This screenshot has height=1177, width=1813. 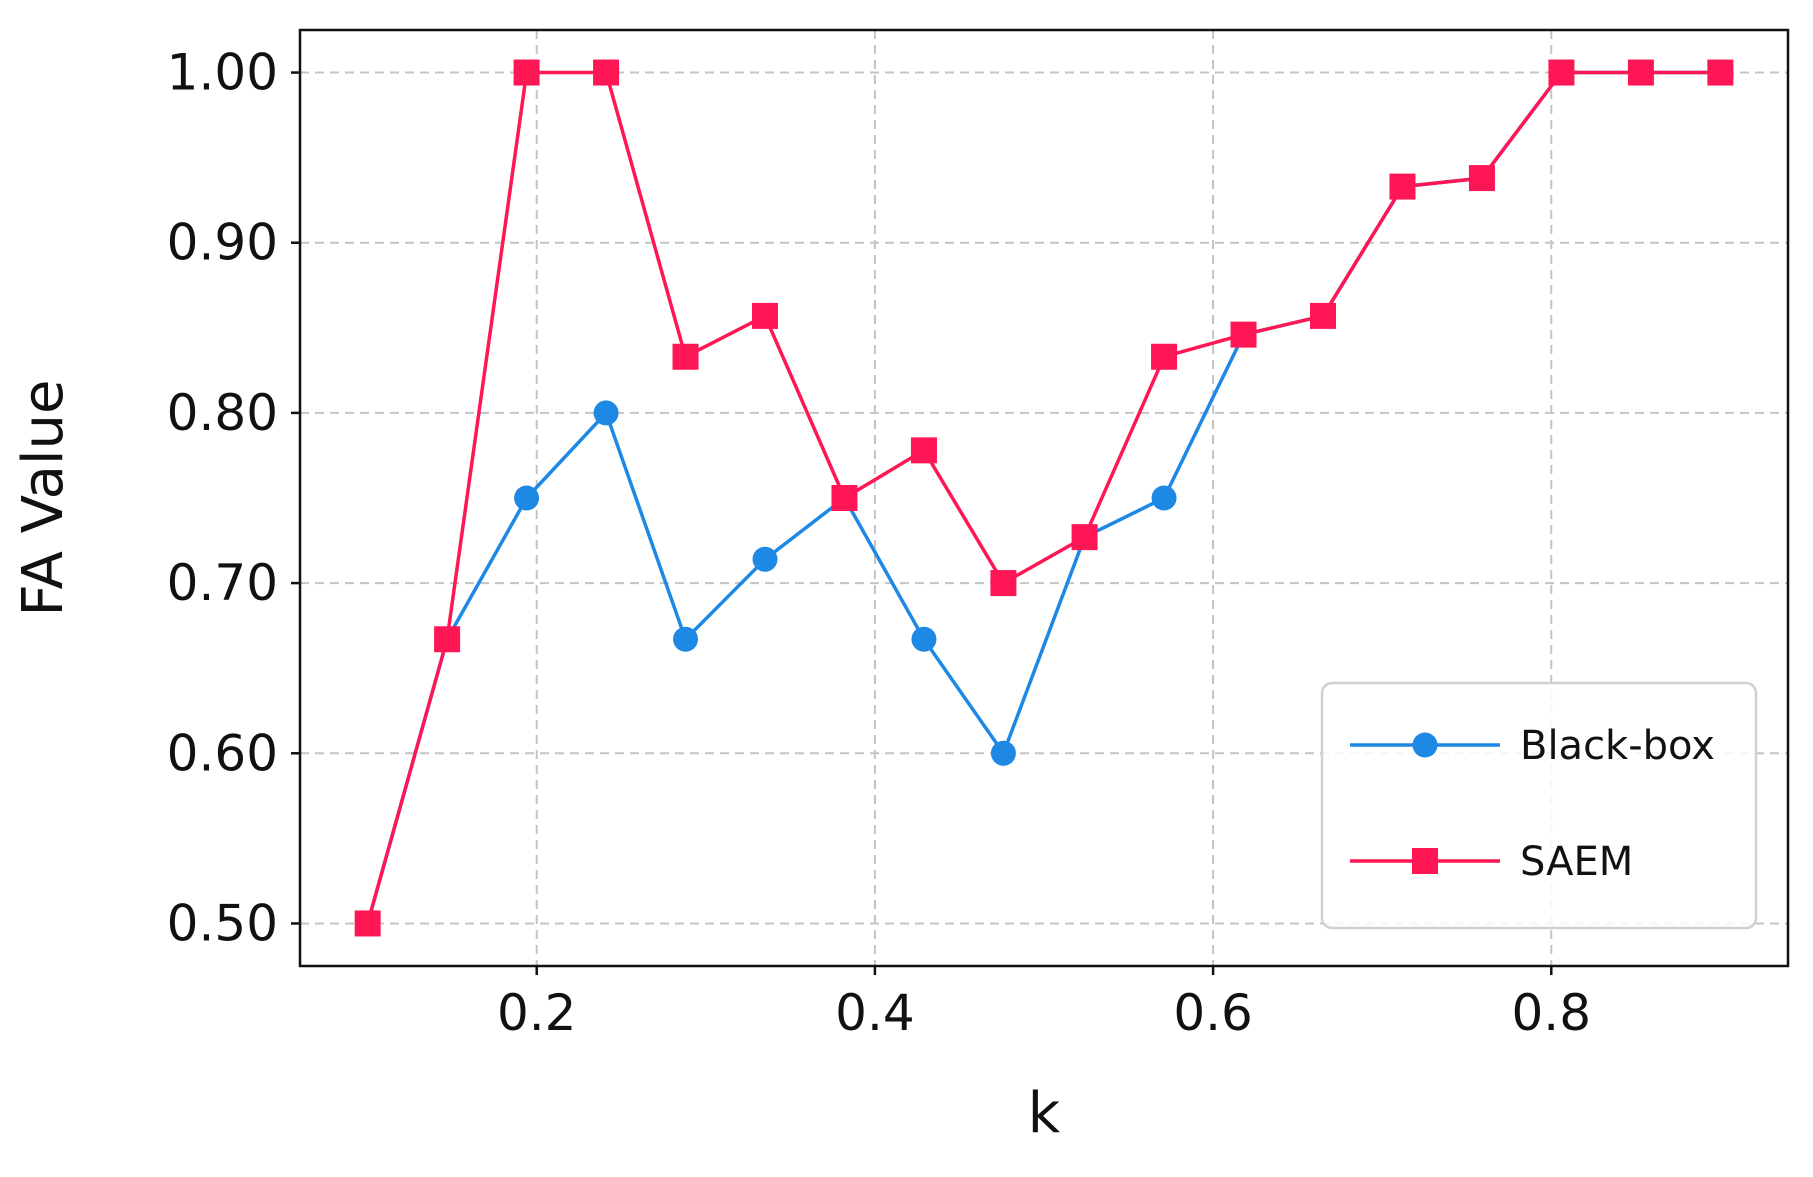 What do you see at coordinates (222, 923) in the screenshot?
I see `y-tick-label: 0.50` at bounding box center [222, 923].